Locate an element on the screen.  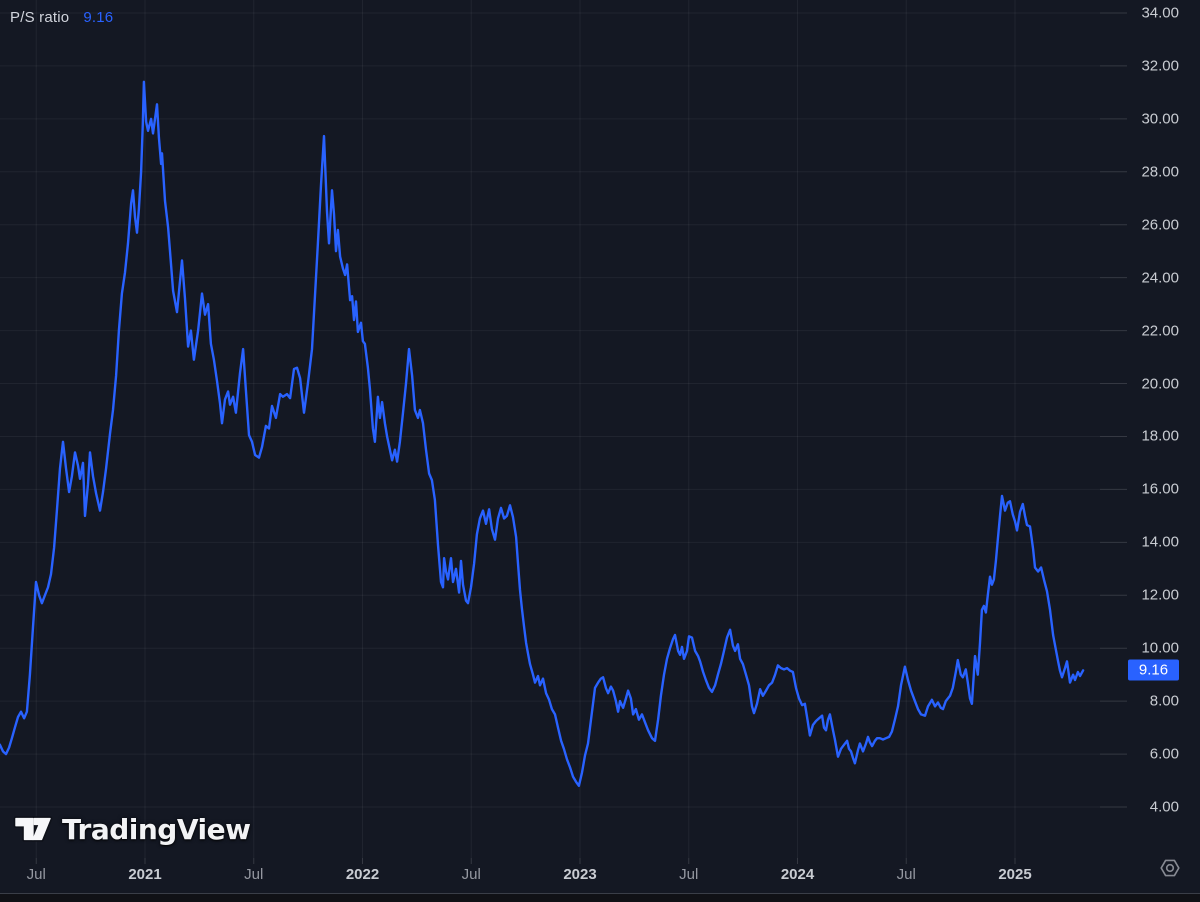
price-tick-label: 26.00 is located at coordinates (1160, 225).